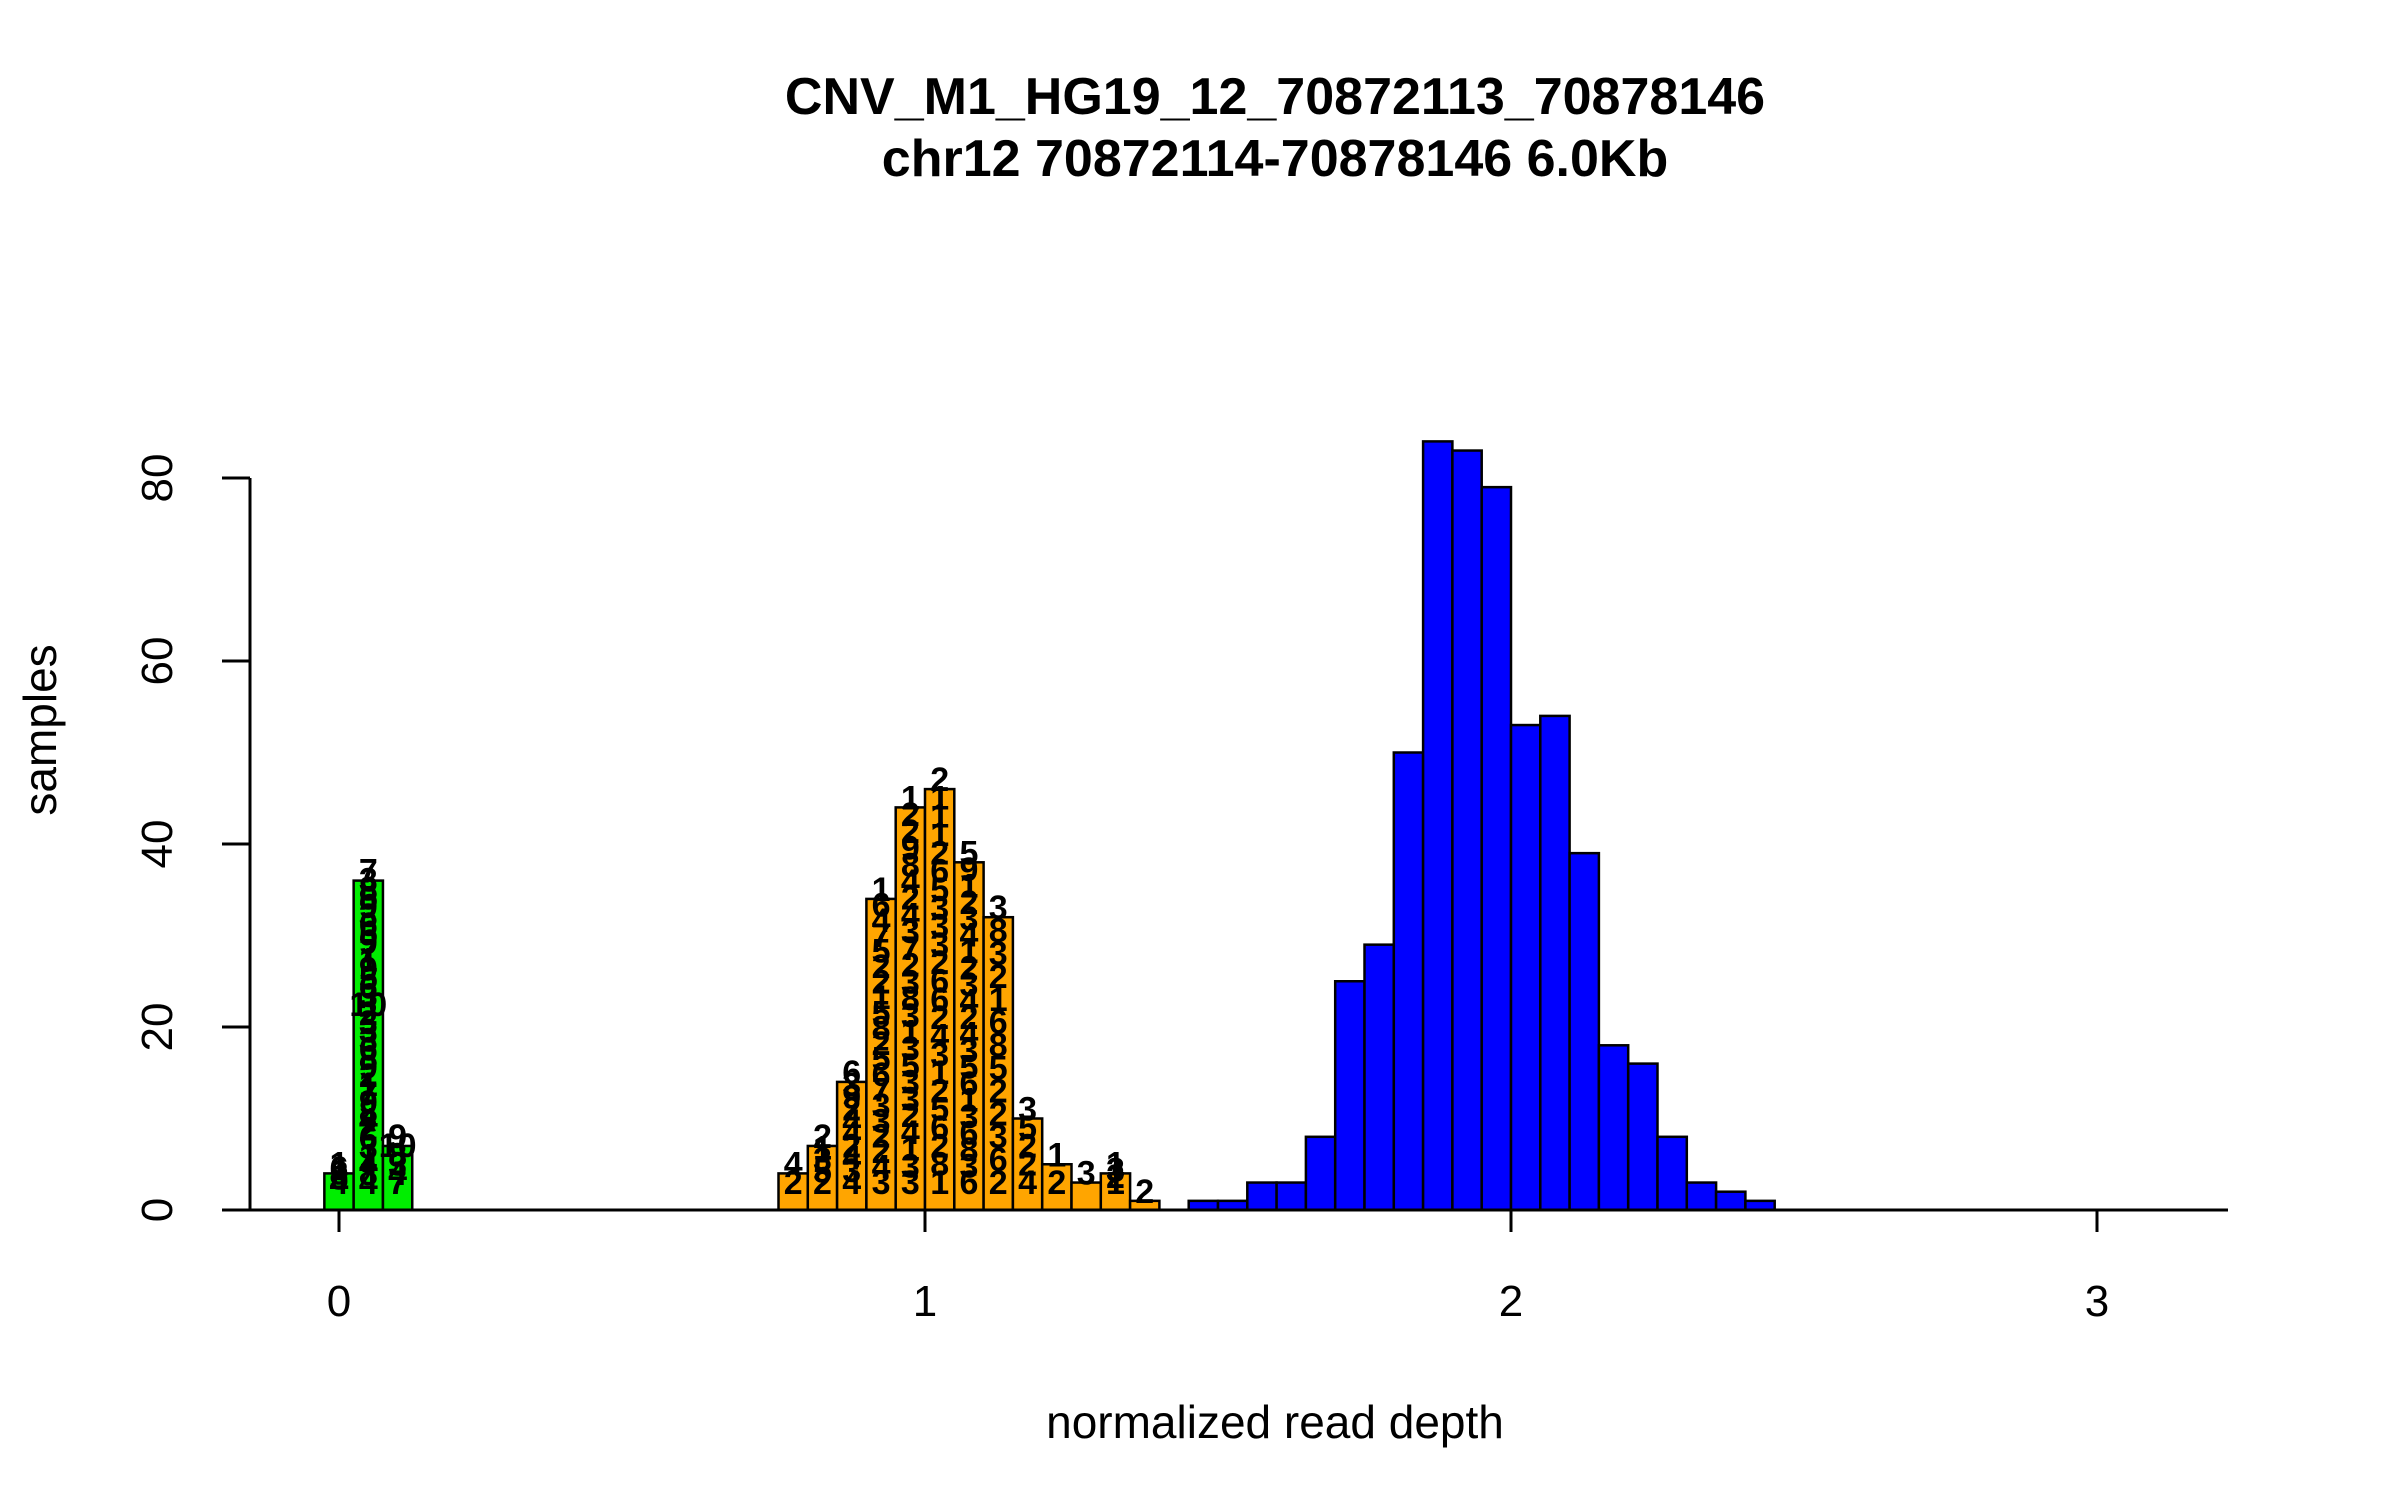 This screenshot has width=2400, height=1505. What do you see at coordinates (1511, 1301) in the screenshot?
I see `x-tick-label: 2` at bounding box center [1511, 1301].